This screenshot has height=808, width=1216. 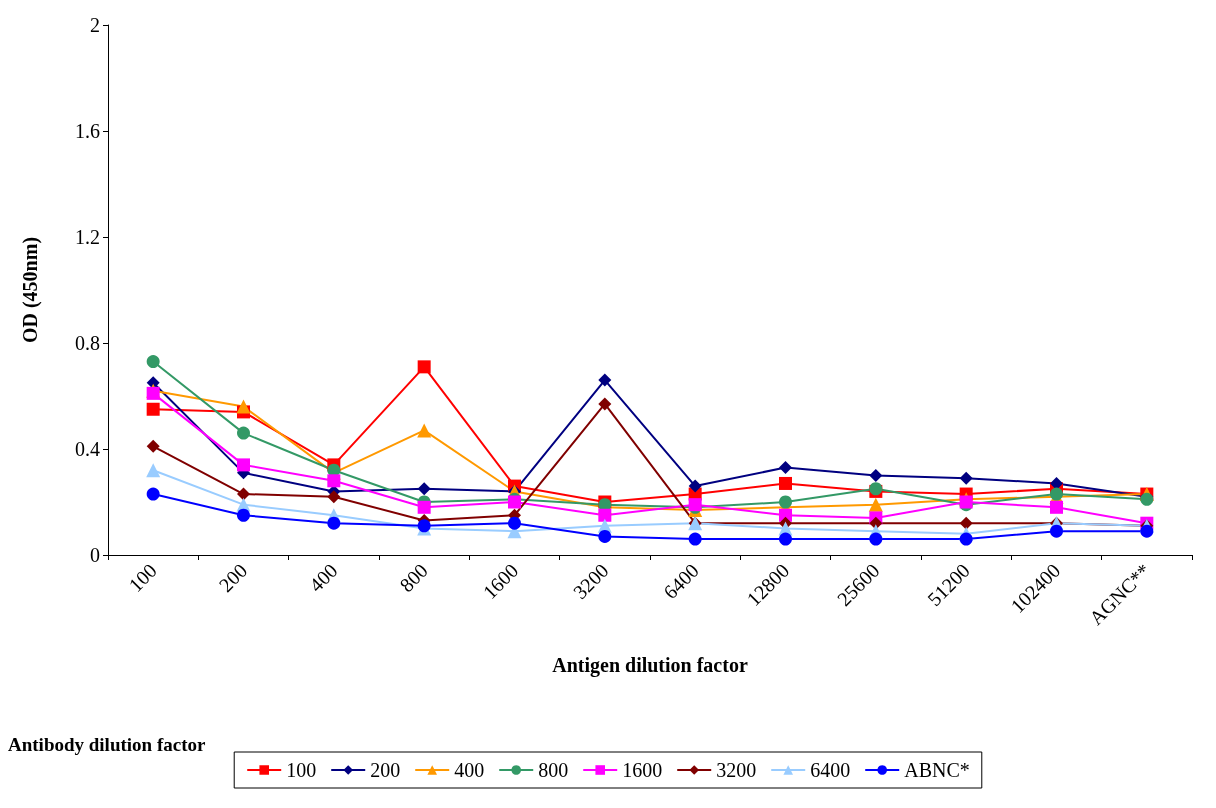 I want to click on x-tick-label: 1600, so click(x=500, y=581).